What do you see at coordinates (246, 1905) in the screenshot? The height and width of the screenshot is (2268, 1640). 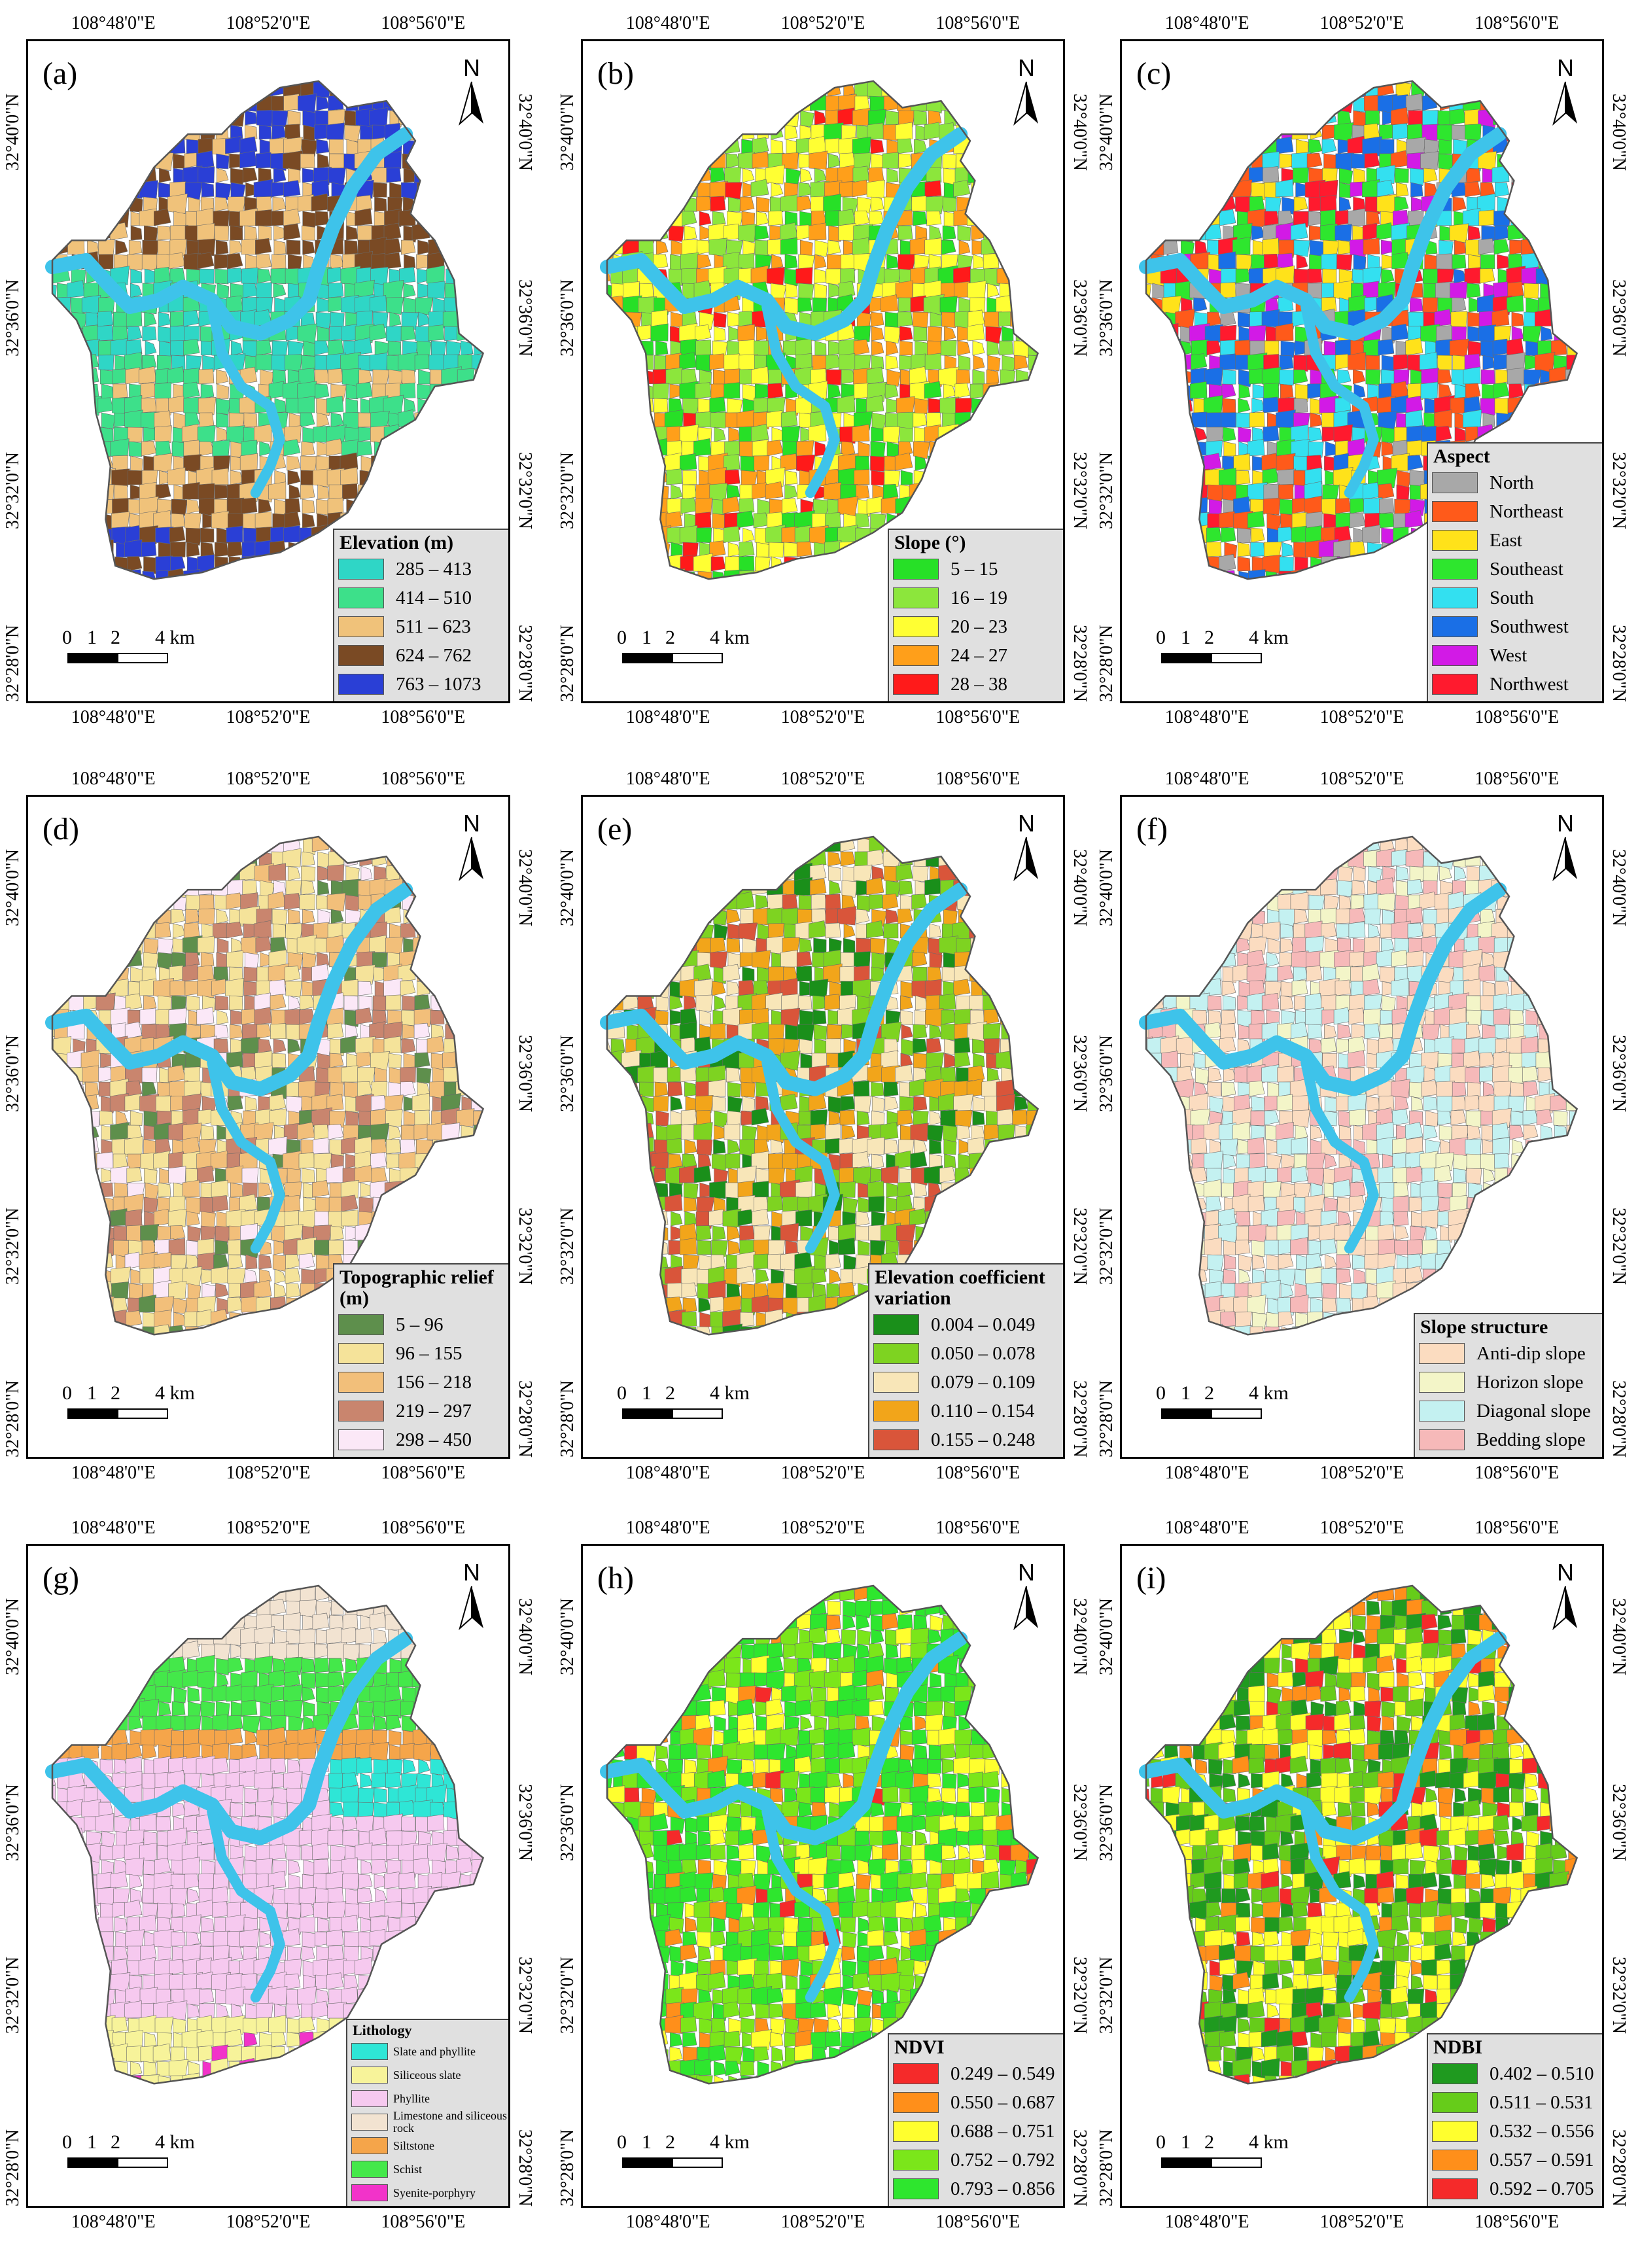 I see `river-branch` at bounding box center [246, 1905].